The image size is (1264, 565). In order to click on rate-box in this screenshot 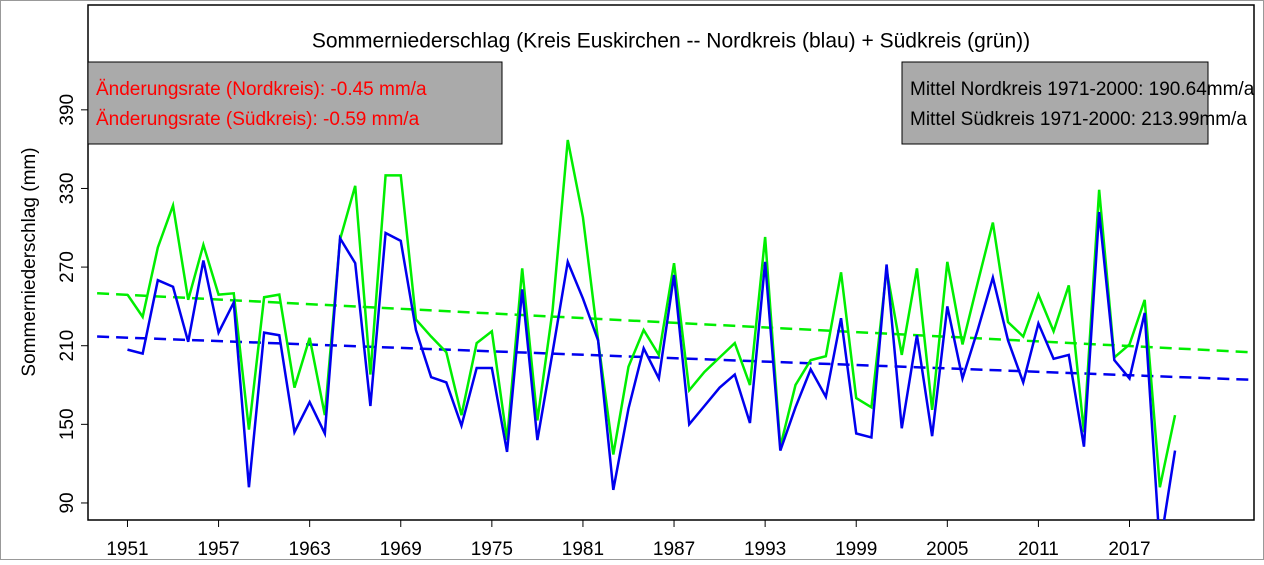, I will do `click(295, 103)`.